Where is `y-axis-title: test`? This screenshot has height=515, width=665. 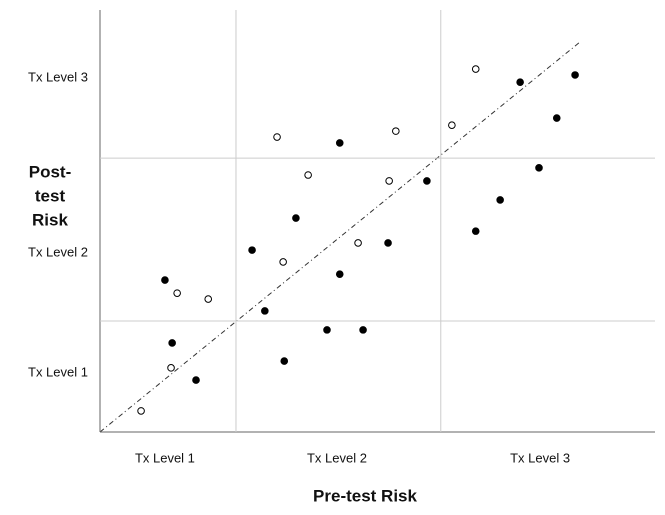 y-axis-title: test is located at coordinates (50, 195).